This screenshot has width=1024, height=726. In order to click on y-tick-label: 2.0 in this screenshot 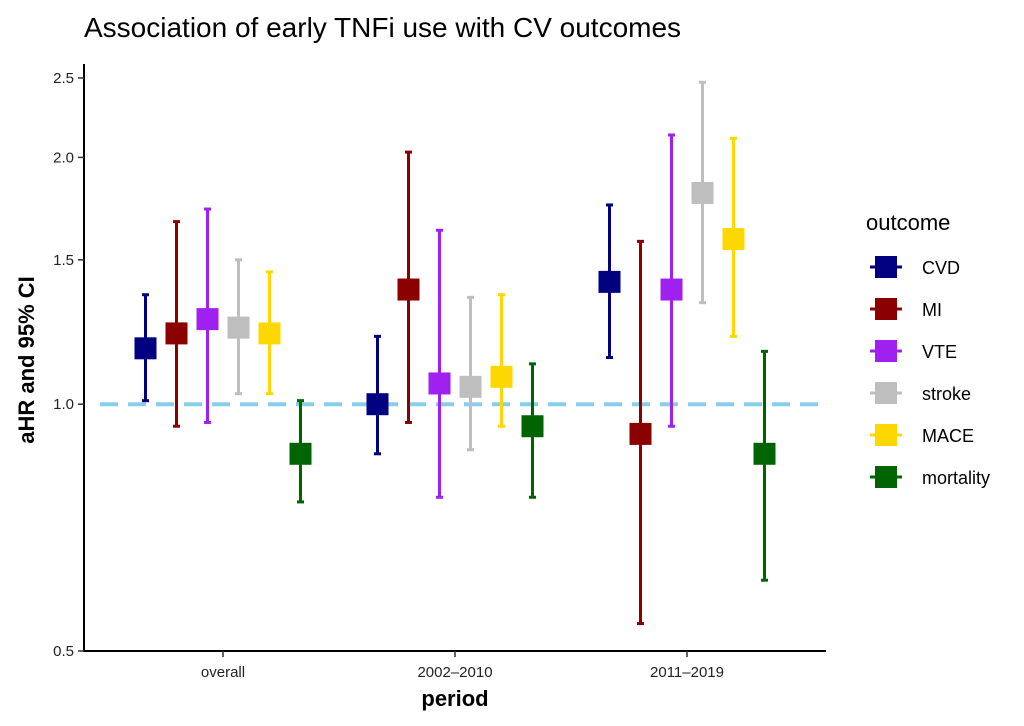, I will do `click(63, 157)`.